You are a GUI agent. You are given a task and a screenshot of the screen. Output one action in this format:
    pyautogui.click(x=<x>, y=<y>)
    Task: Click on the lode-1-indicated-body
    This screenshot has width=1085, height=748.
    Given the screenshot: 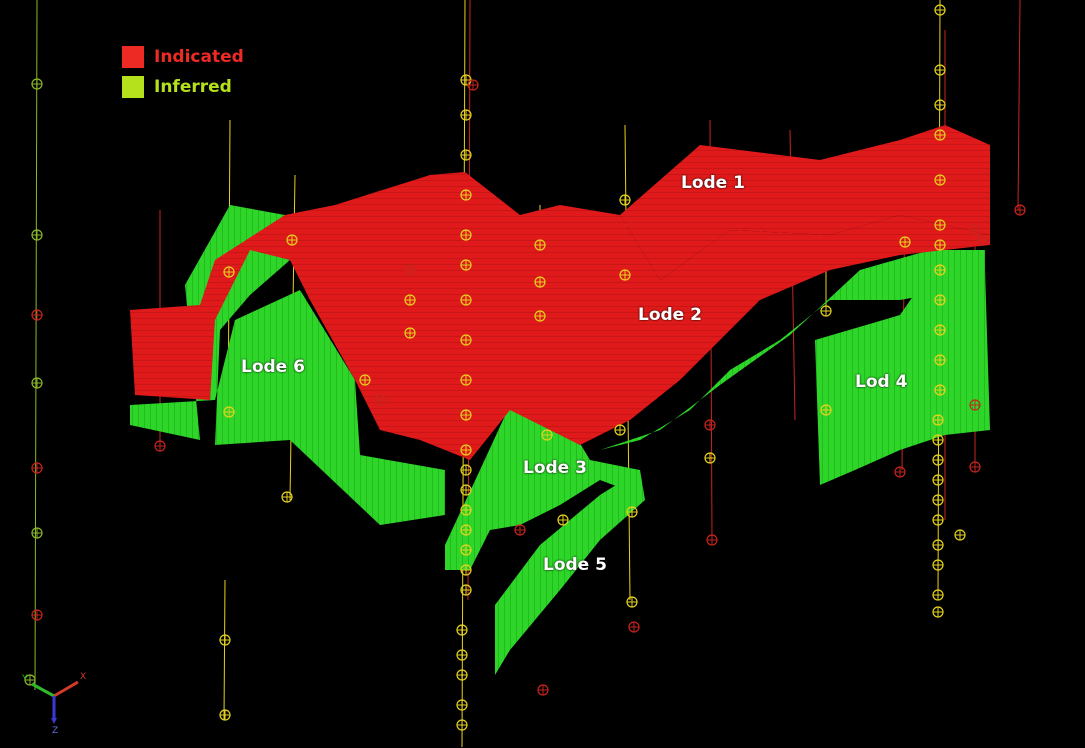 What is the action you would take?
    pyautogui.click(x=805, y=202)
    